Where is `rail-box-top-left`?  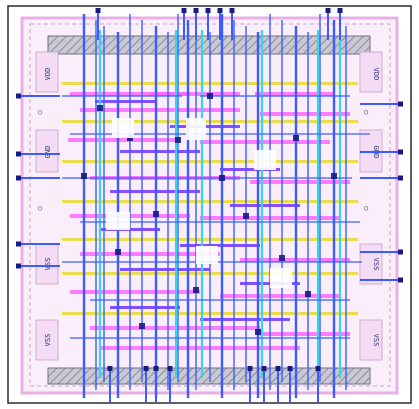 rail-box-top-left is located at coordinates (47, 72).